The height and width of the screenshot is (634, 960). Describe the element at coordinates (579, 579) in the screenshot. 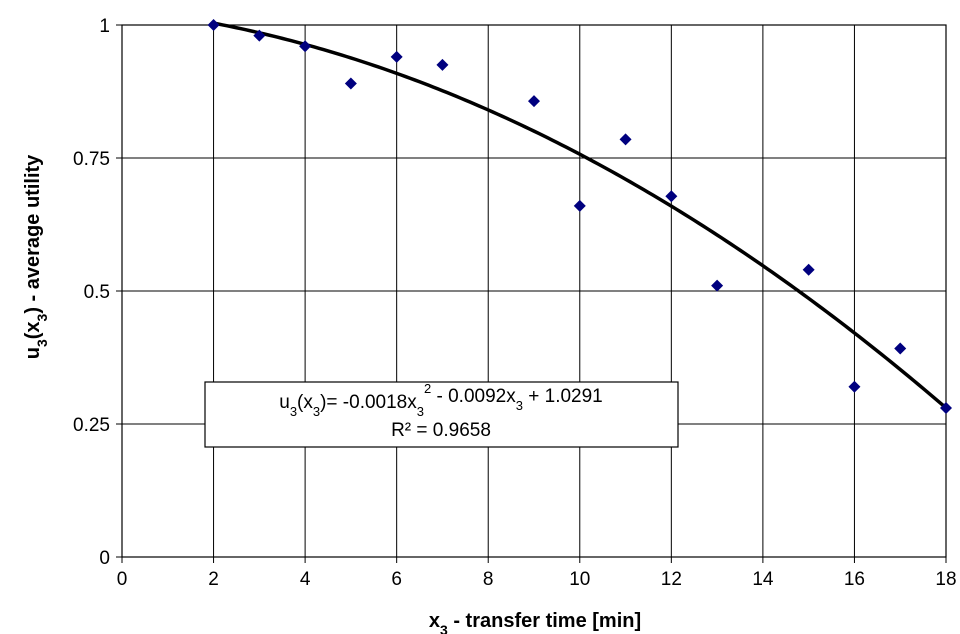

I see `x-tick-label: 10` at that location.